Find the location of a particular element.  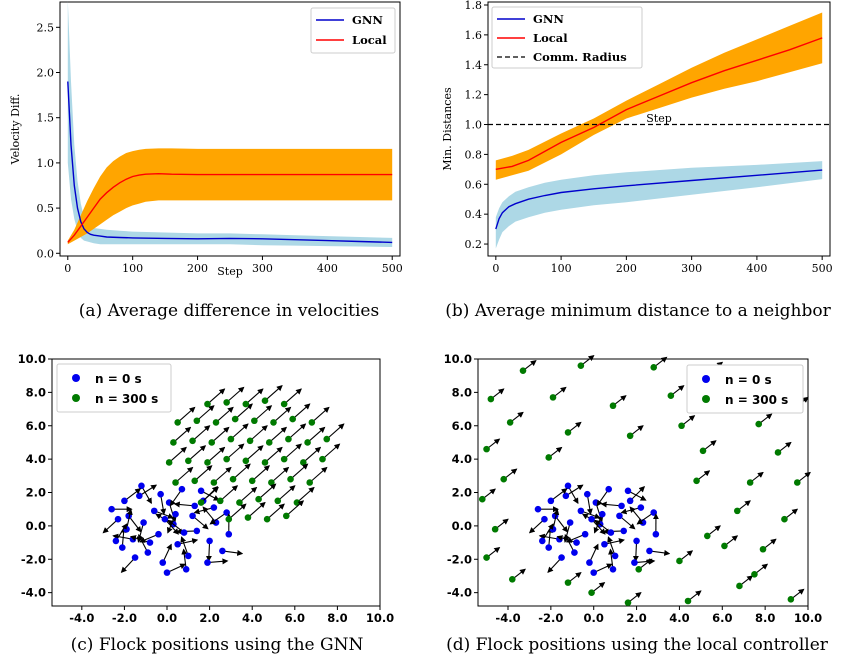

pb-xtick-label: 400 is located at coordinates (756, 268).